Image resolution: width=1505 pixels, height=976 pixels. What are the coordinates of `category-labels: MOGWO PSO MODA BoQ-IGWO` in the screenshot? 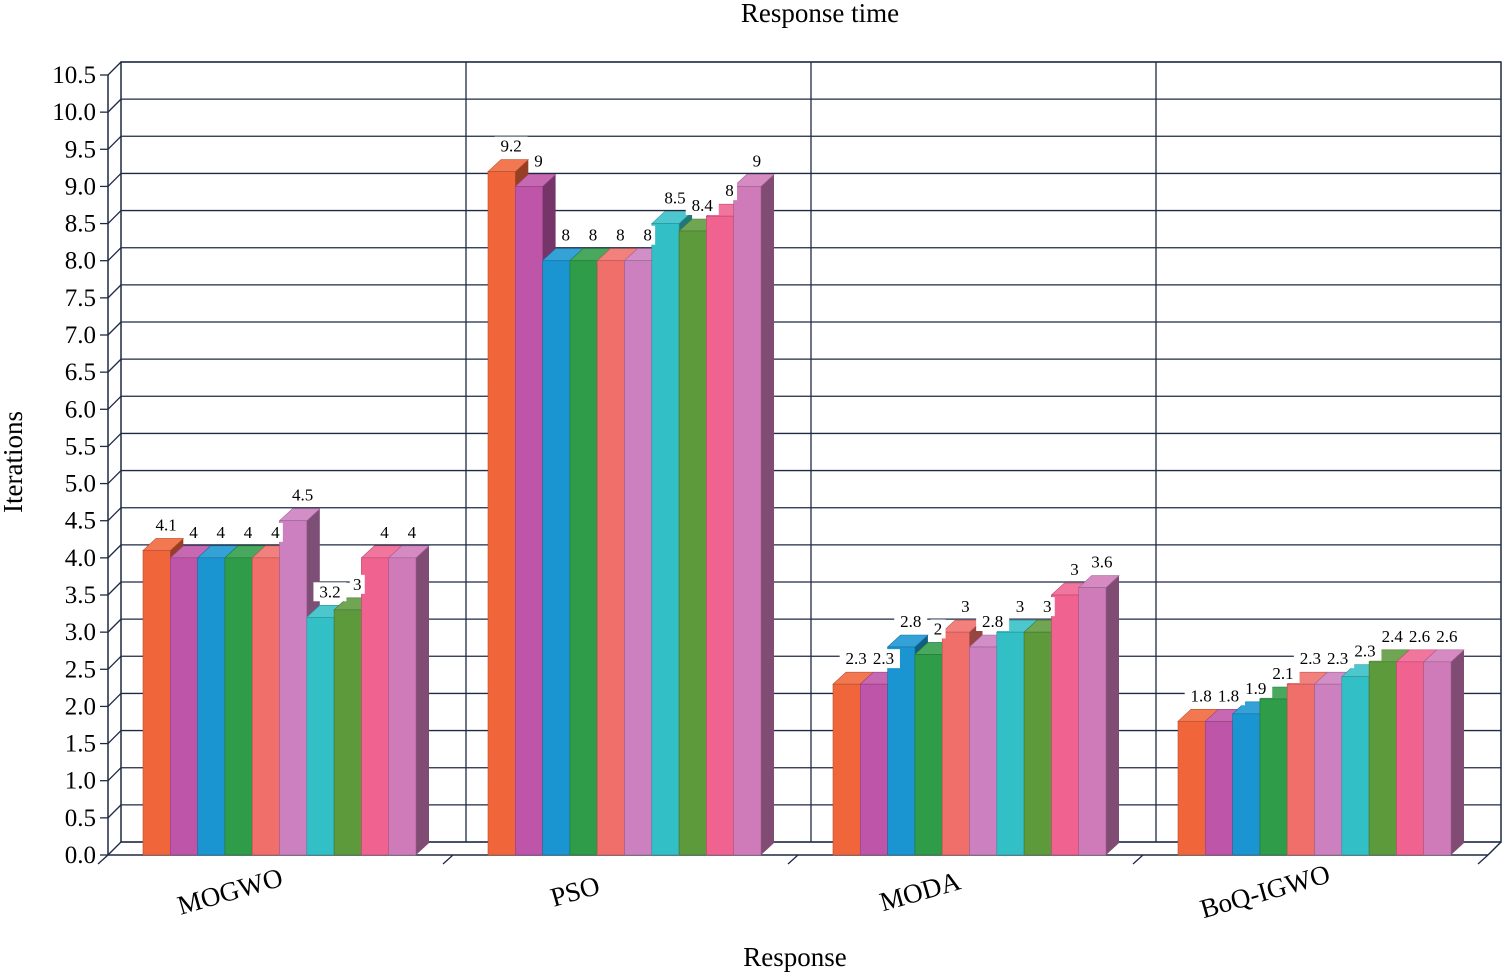 It's located at (753, 892).